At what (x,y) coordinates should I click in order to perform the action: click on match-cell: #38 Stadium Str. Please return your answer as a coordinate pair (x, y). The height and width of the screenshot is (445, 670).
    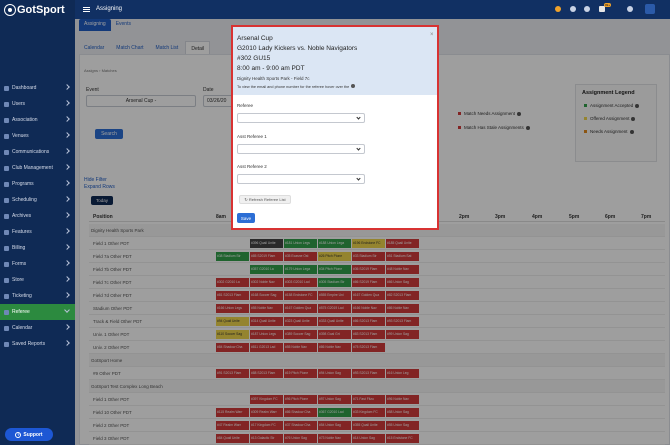
    Looking at the image, I should click on (232, 256).